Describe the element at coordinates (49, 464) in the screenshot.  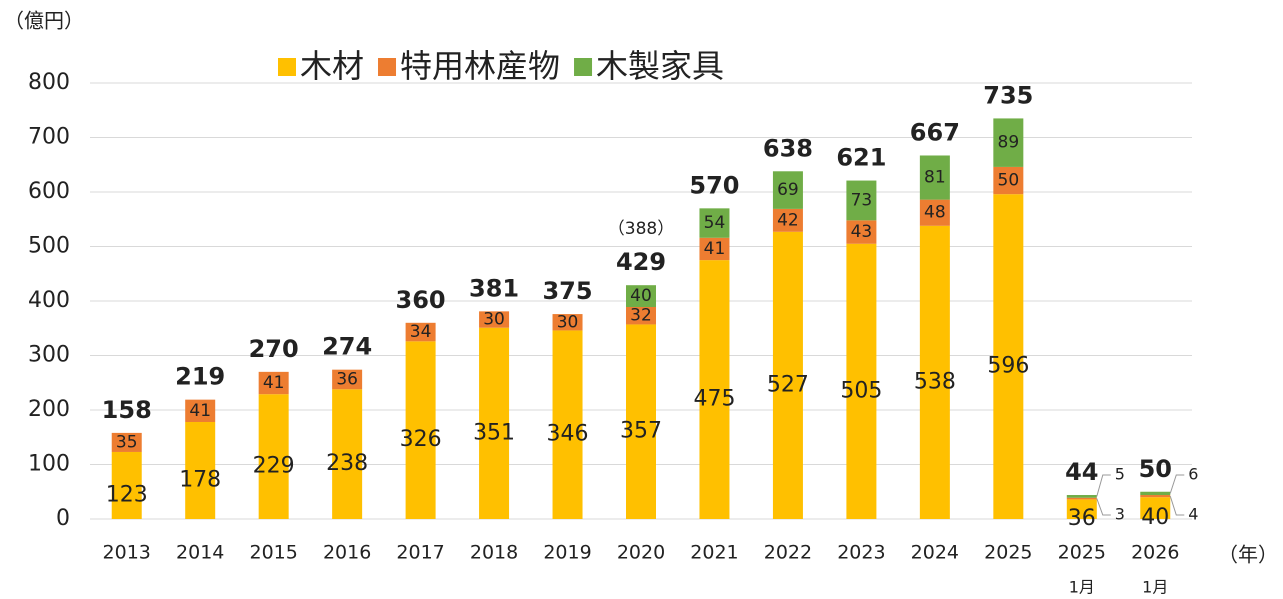
I see `y-tick-label: 100` at that location.